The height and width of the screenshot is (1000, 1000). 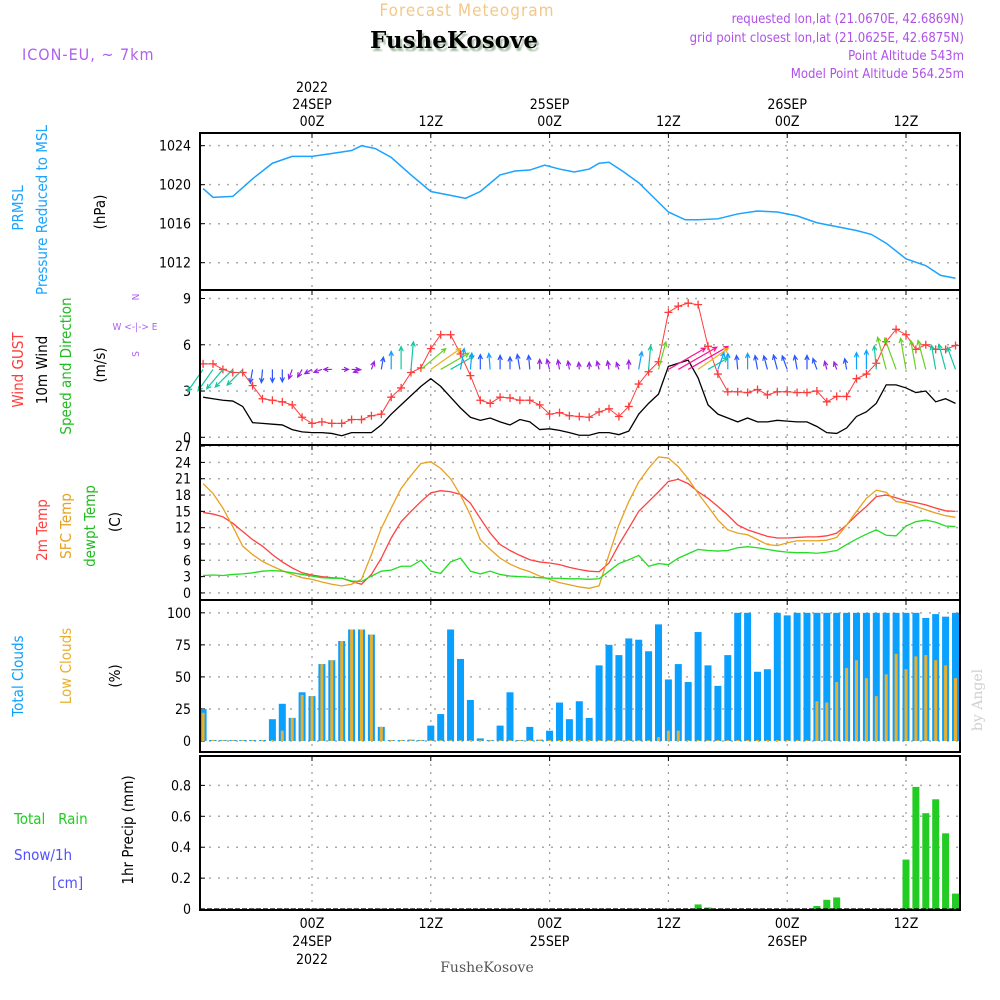 I want to click on panel-0: 1012 1016 1020 1024, so click(x=559, y=211).